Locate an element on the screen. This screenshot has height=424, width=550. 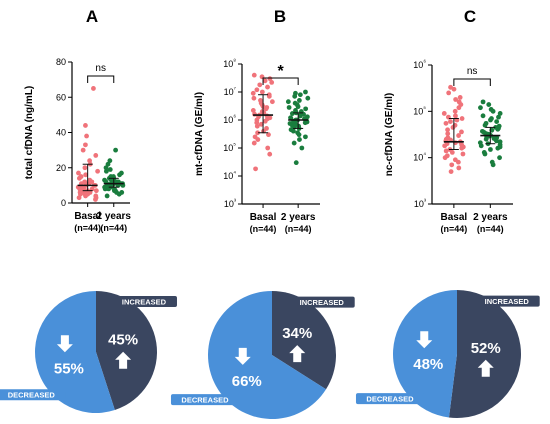
pie-chart-A: 45% 55% INCREASED DECREASED is located at coordinates (88, 352).